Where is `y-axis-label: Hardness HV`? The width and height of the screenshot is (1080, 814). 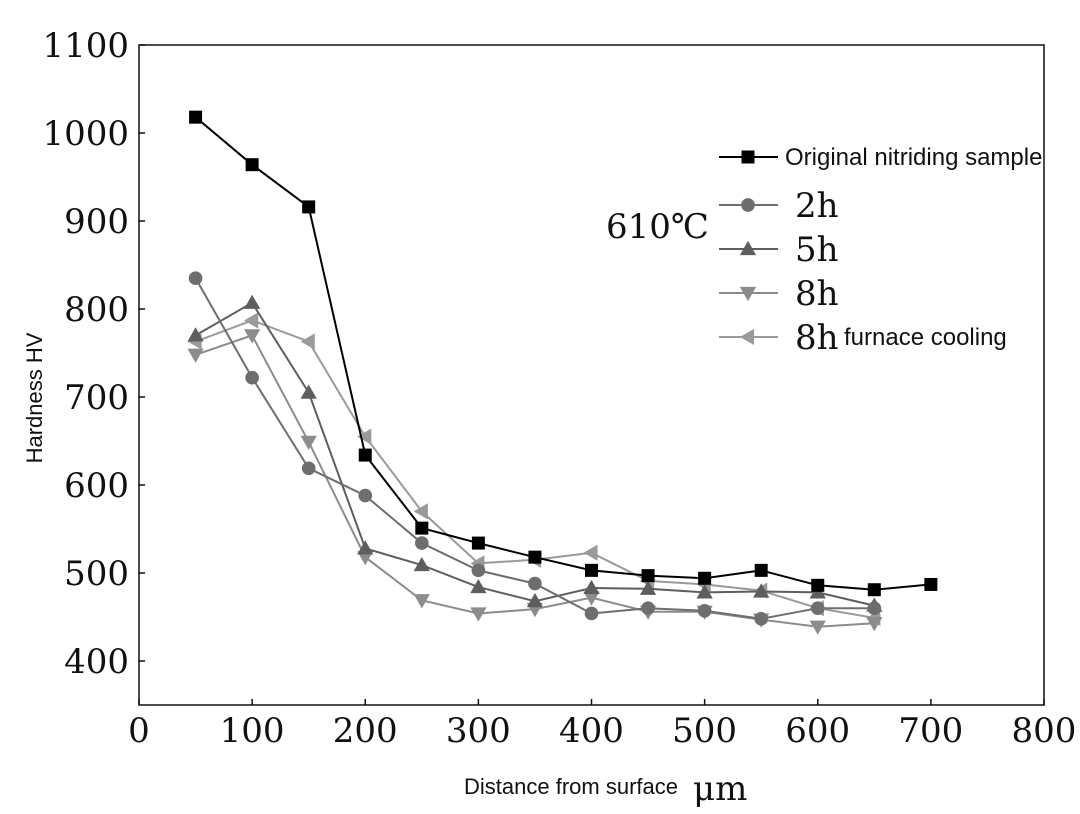 y-axis-label: Hardness HV is located at coordinates (34, 397).